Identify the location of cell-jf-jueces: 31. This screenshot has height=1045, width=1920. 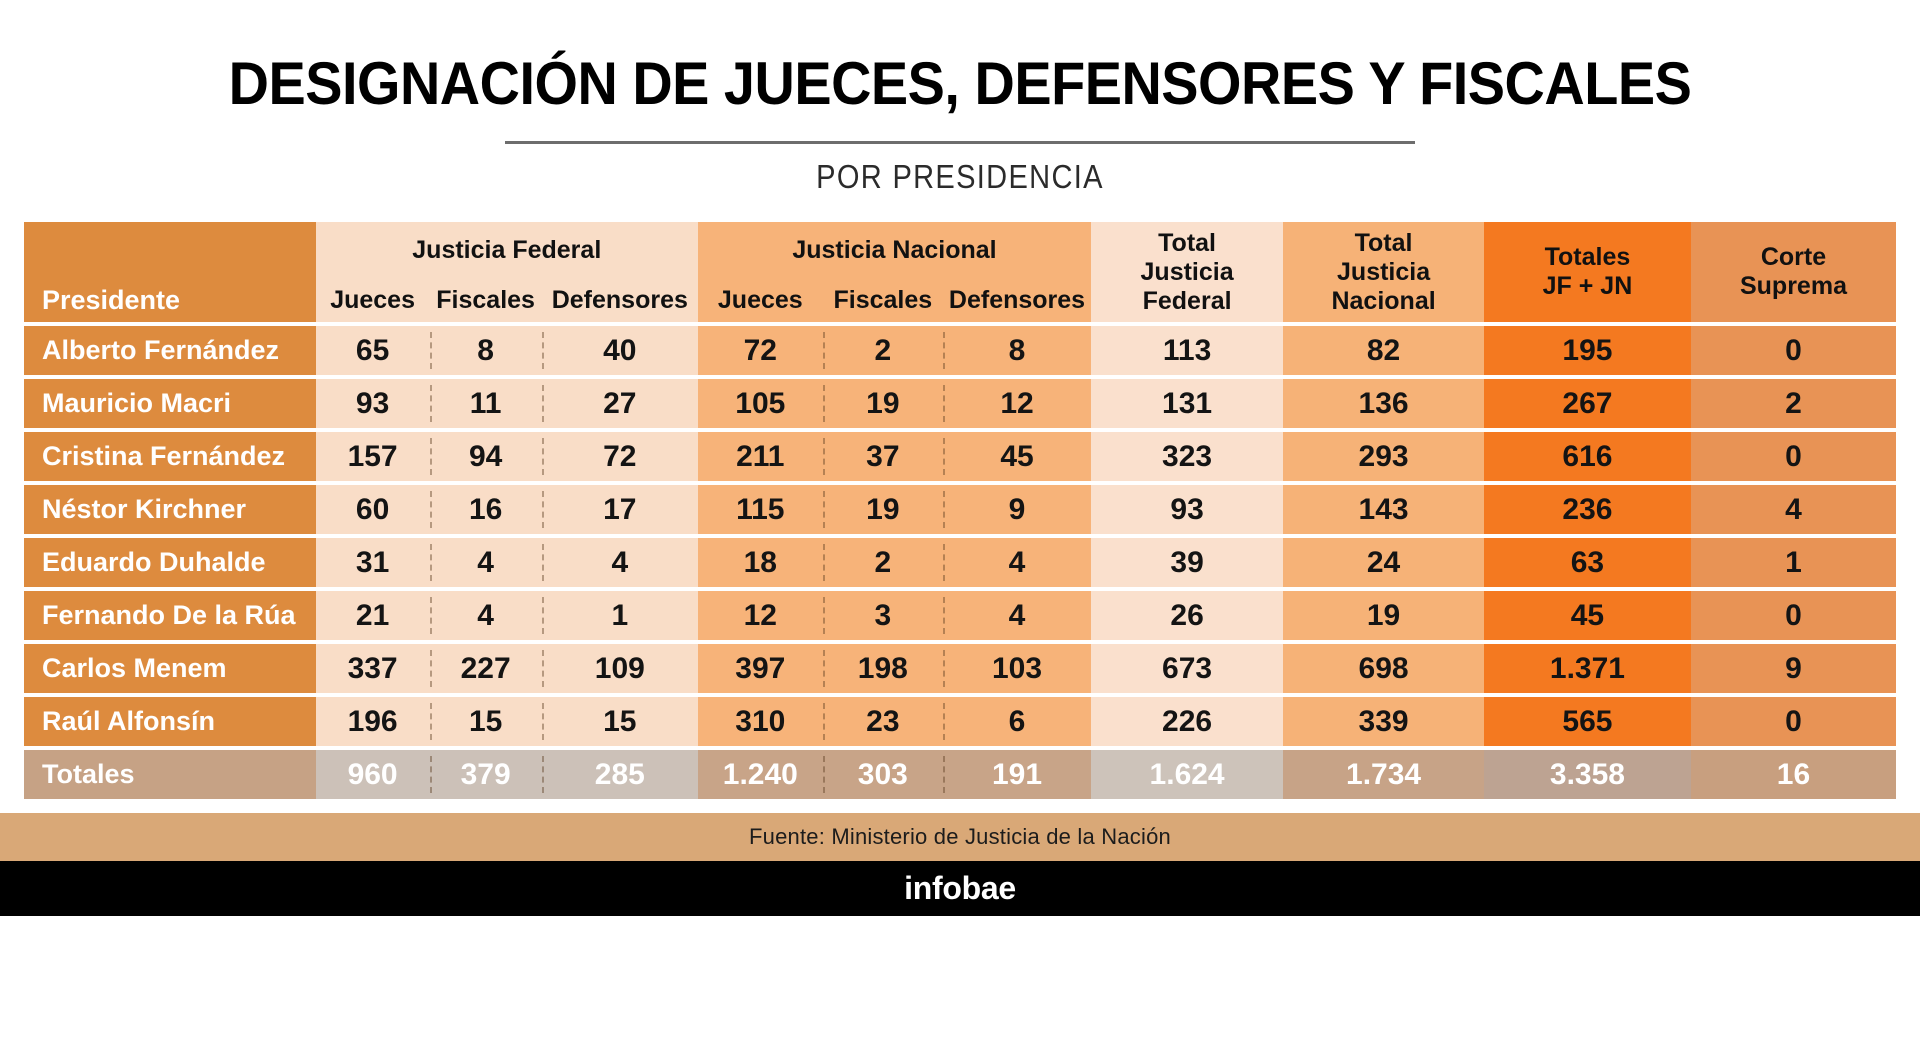
(372, 562).